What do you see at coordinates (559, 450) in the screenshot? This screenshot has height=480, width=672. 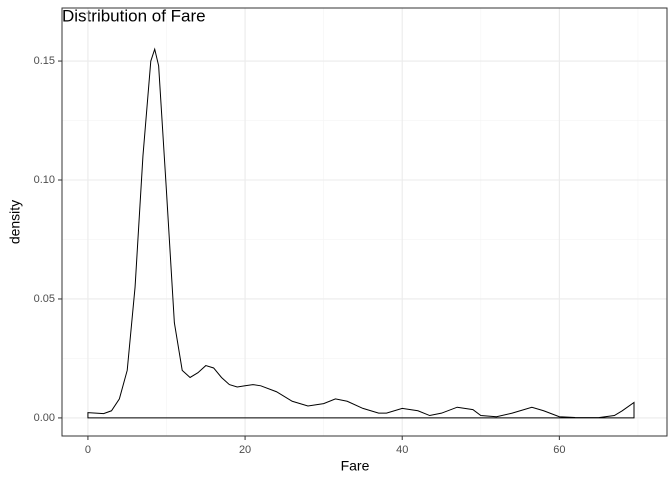 I see `x-tick-label: 60` at bounding box center [559, 450].